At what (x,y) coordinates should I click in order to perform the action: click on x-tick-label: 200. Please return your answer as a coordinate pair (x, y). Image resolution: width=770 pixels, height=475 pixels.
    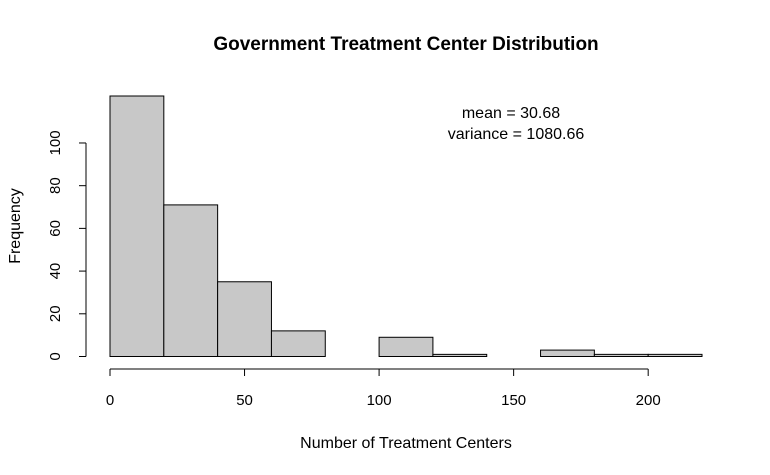
    Looking at the image, I should click on (648, 400).